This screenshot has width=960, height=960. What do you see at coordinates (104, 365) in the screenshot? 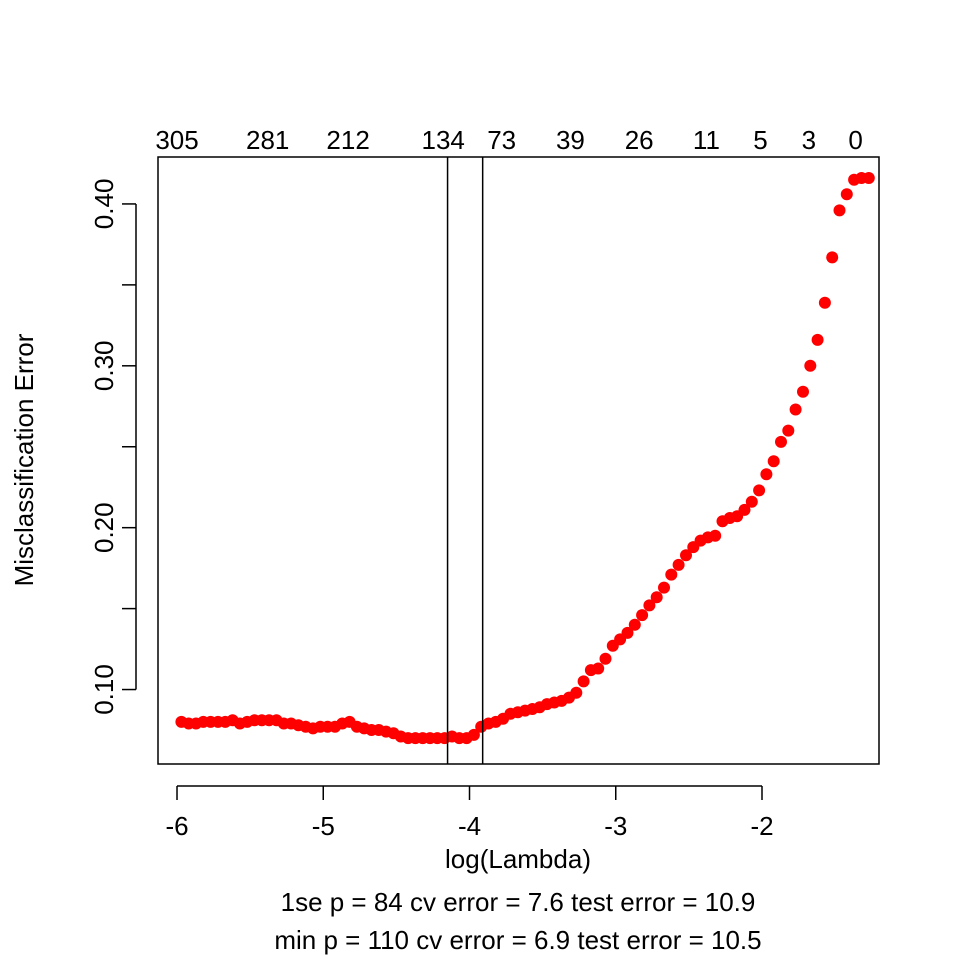
I see `y-tick-label: 0.30` at bounding box center [104, 365].